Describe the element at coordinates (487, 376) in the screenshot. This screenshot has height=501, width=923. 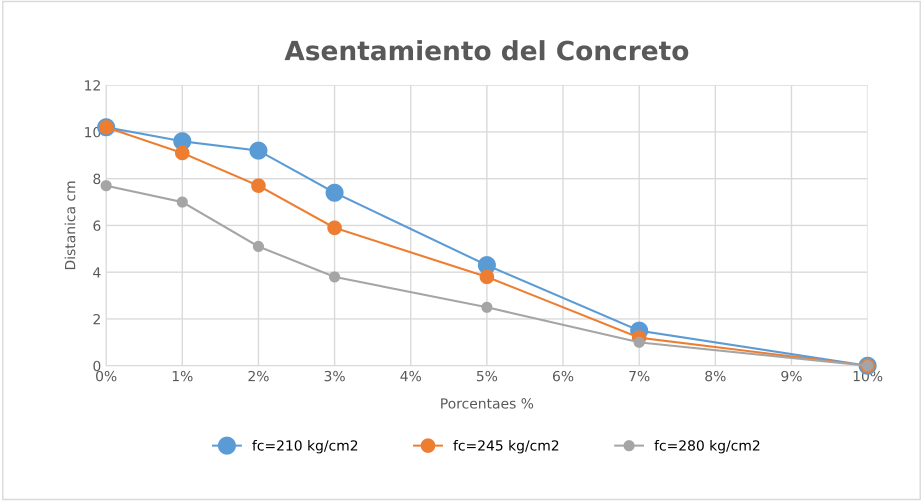
I see `x-tick-label: 5%` at that location.